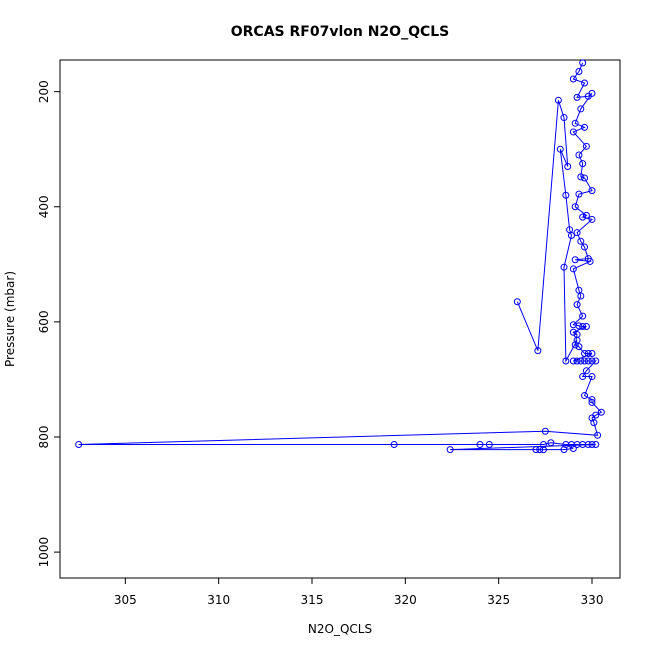 This screenshot has height=650, width=650. Describe the element at coordinates (44, 552) in the screenshot. I see `y-tick-label: 1000` at that location.